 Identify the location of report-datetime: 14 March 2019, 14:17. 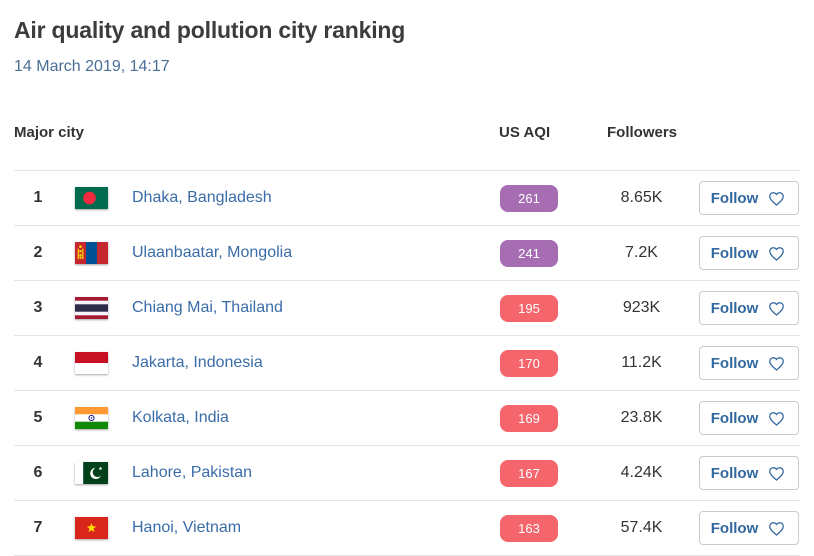
(92, 66).